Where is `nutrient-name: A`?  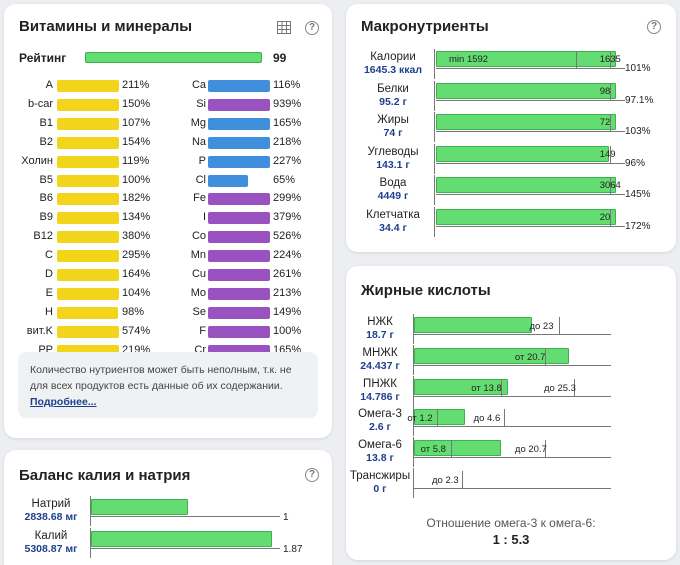 nutrient-name: A is located at coordinates (49, 85).